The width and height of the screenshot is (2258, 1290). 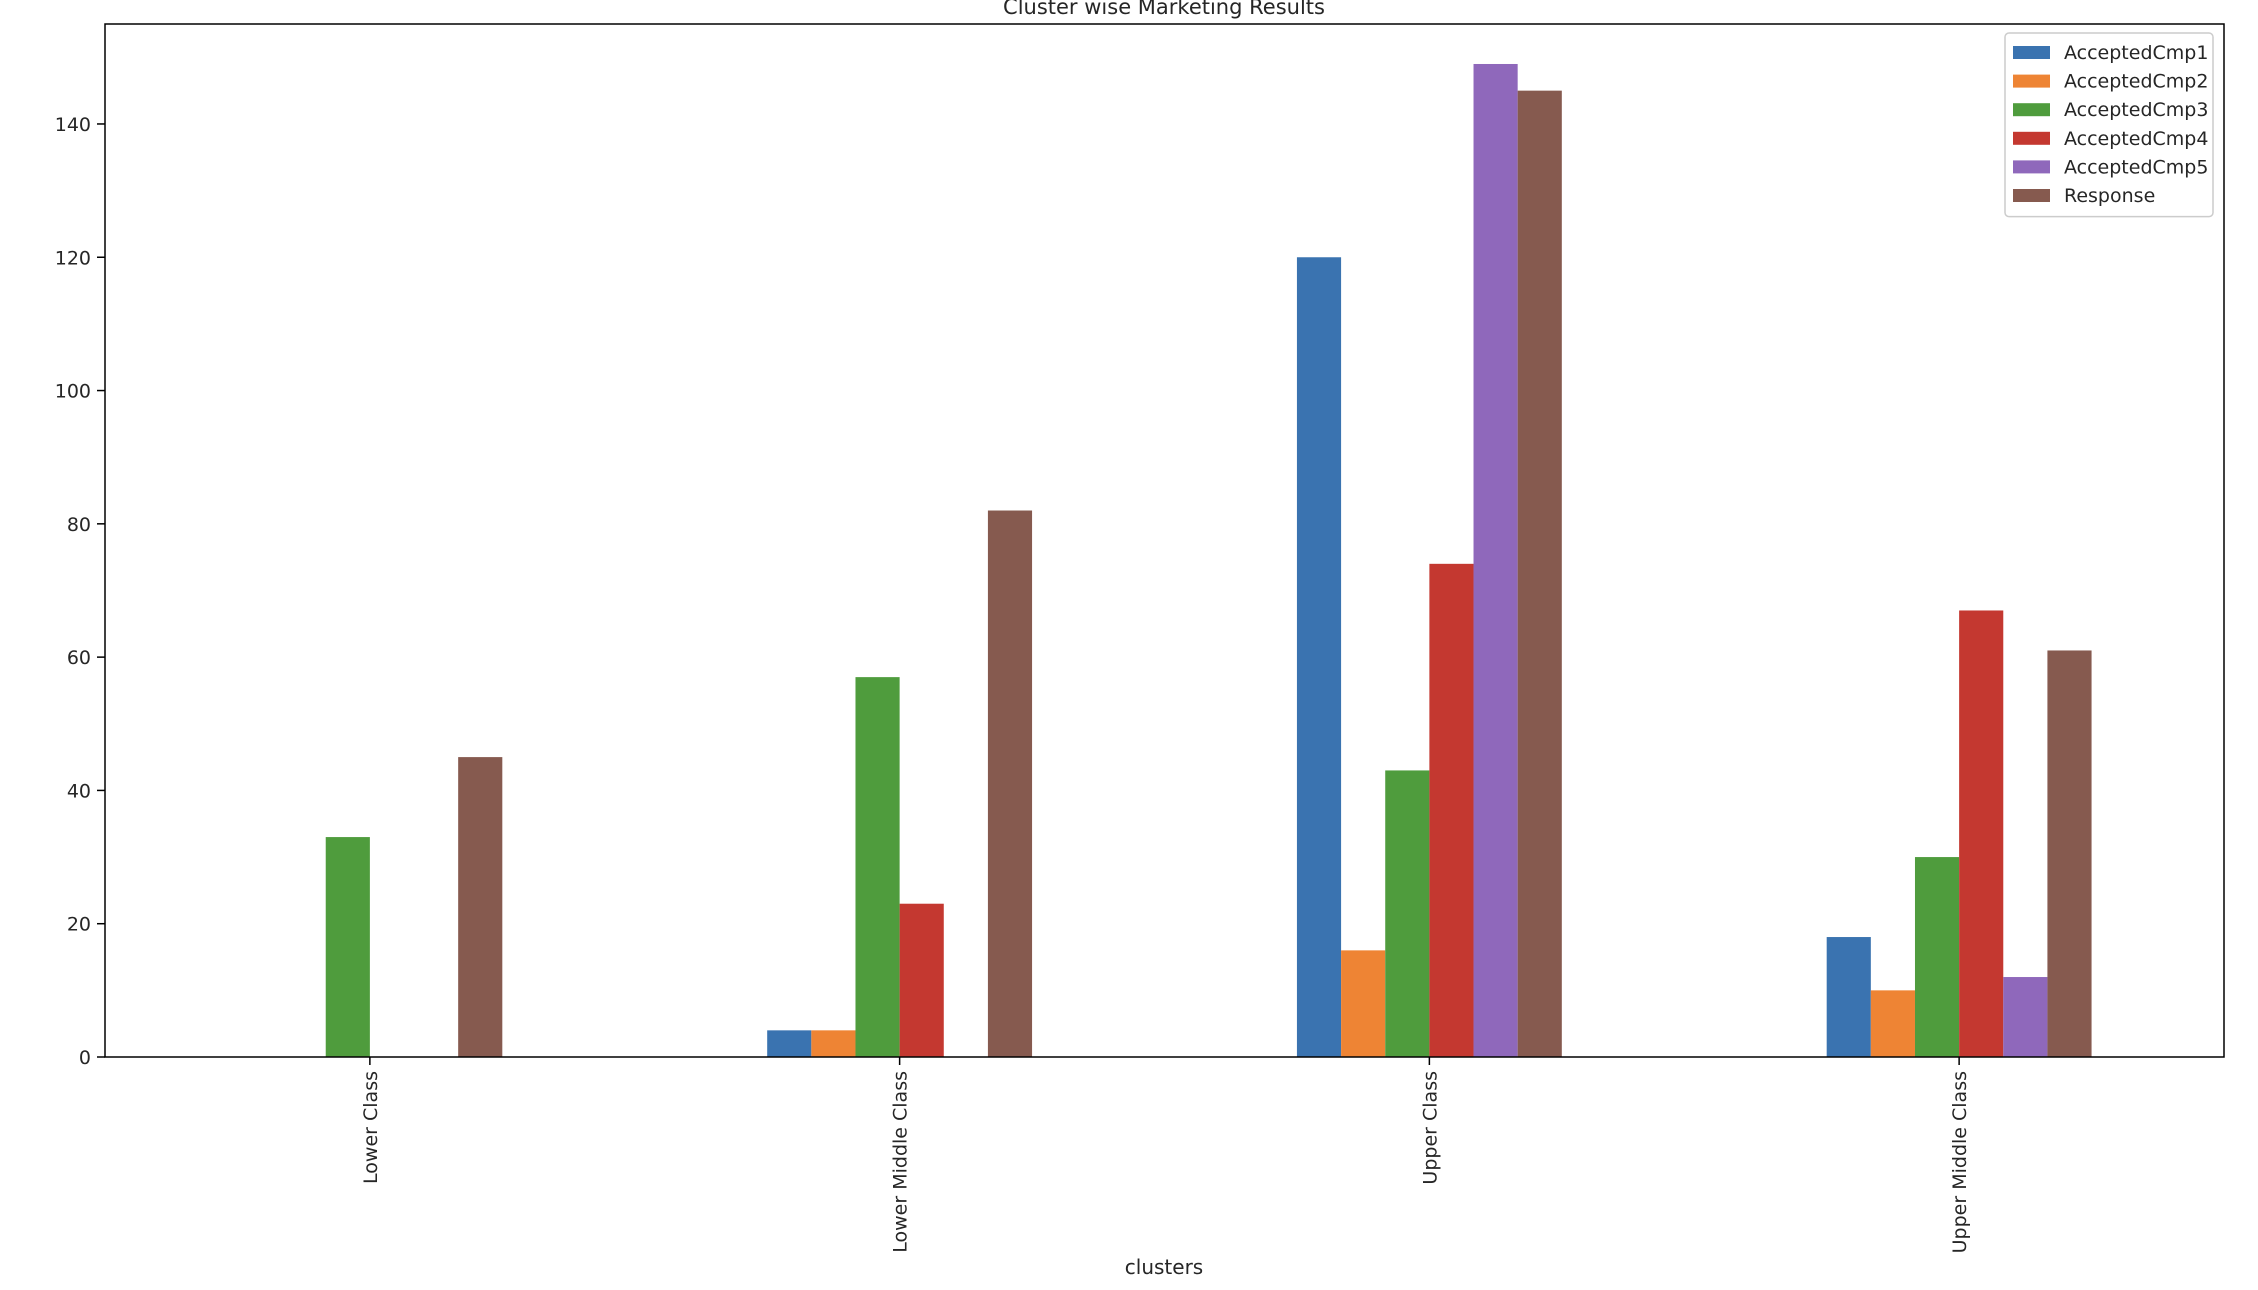 What do you see at coordinates (2109, 196) in the screenshot?
I see `legend-label: Response` at bounding box center [2109, 196].